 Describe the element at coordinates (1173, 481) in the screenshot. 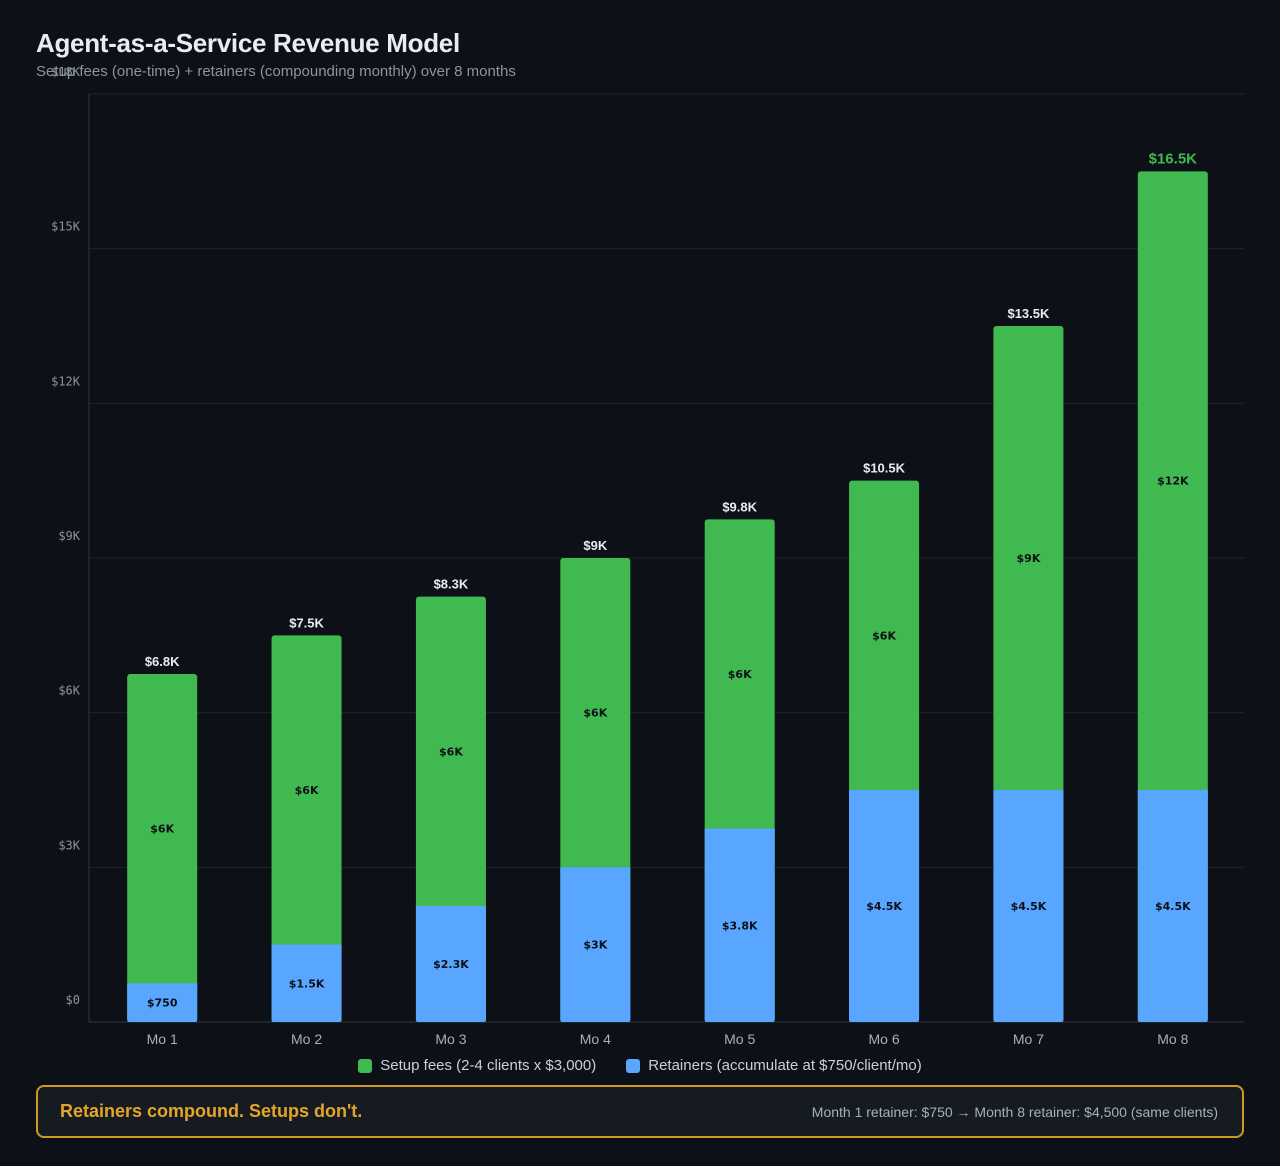

I see `segment-label-setup: $12K` at that location.